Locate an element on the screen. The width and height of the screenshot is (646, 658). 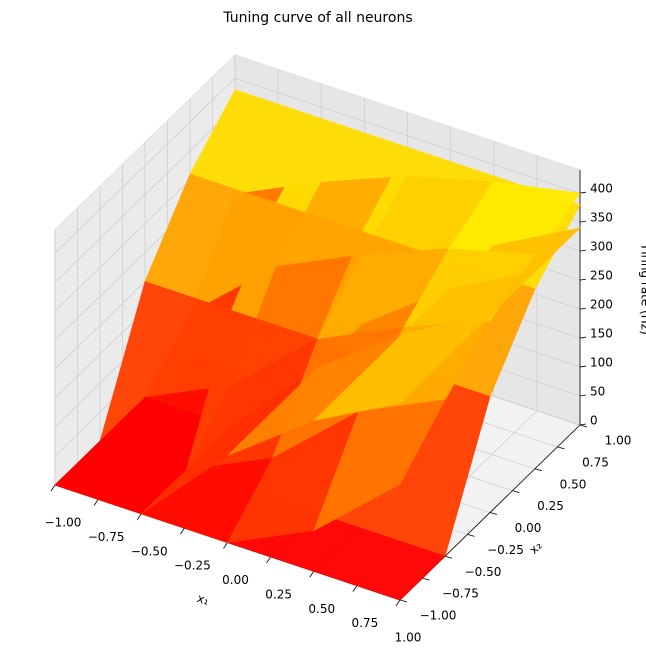
z-tick-label: 150 is located at coordinates (601, 334).